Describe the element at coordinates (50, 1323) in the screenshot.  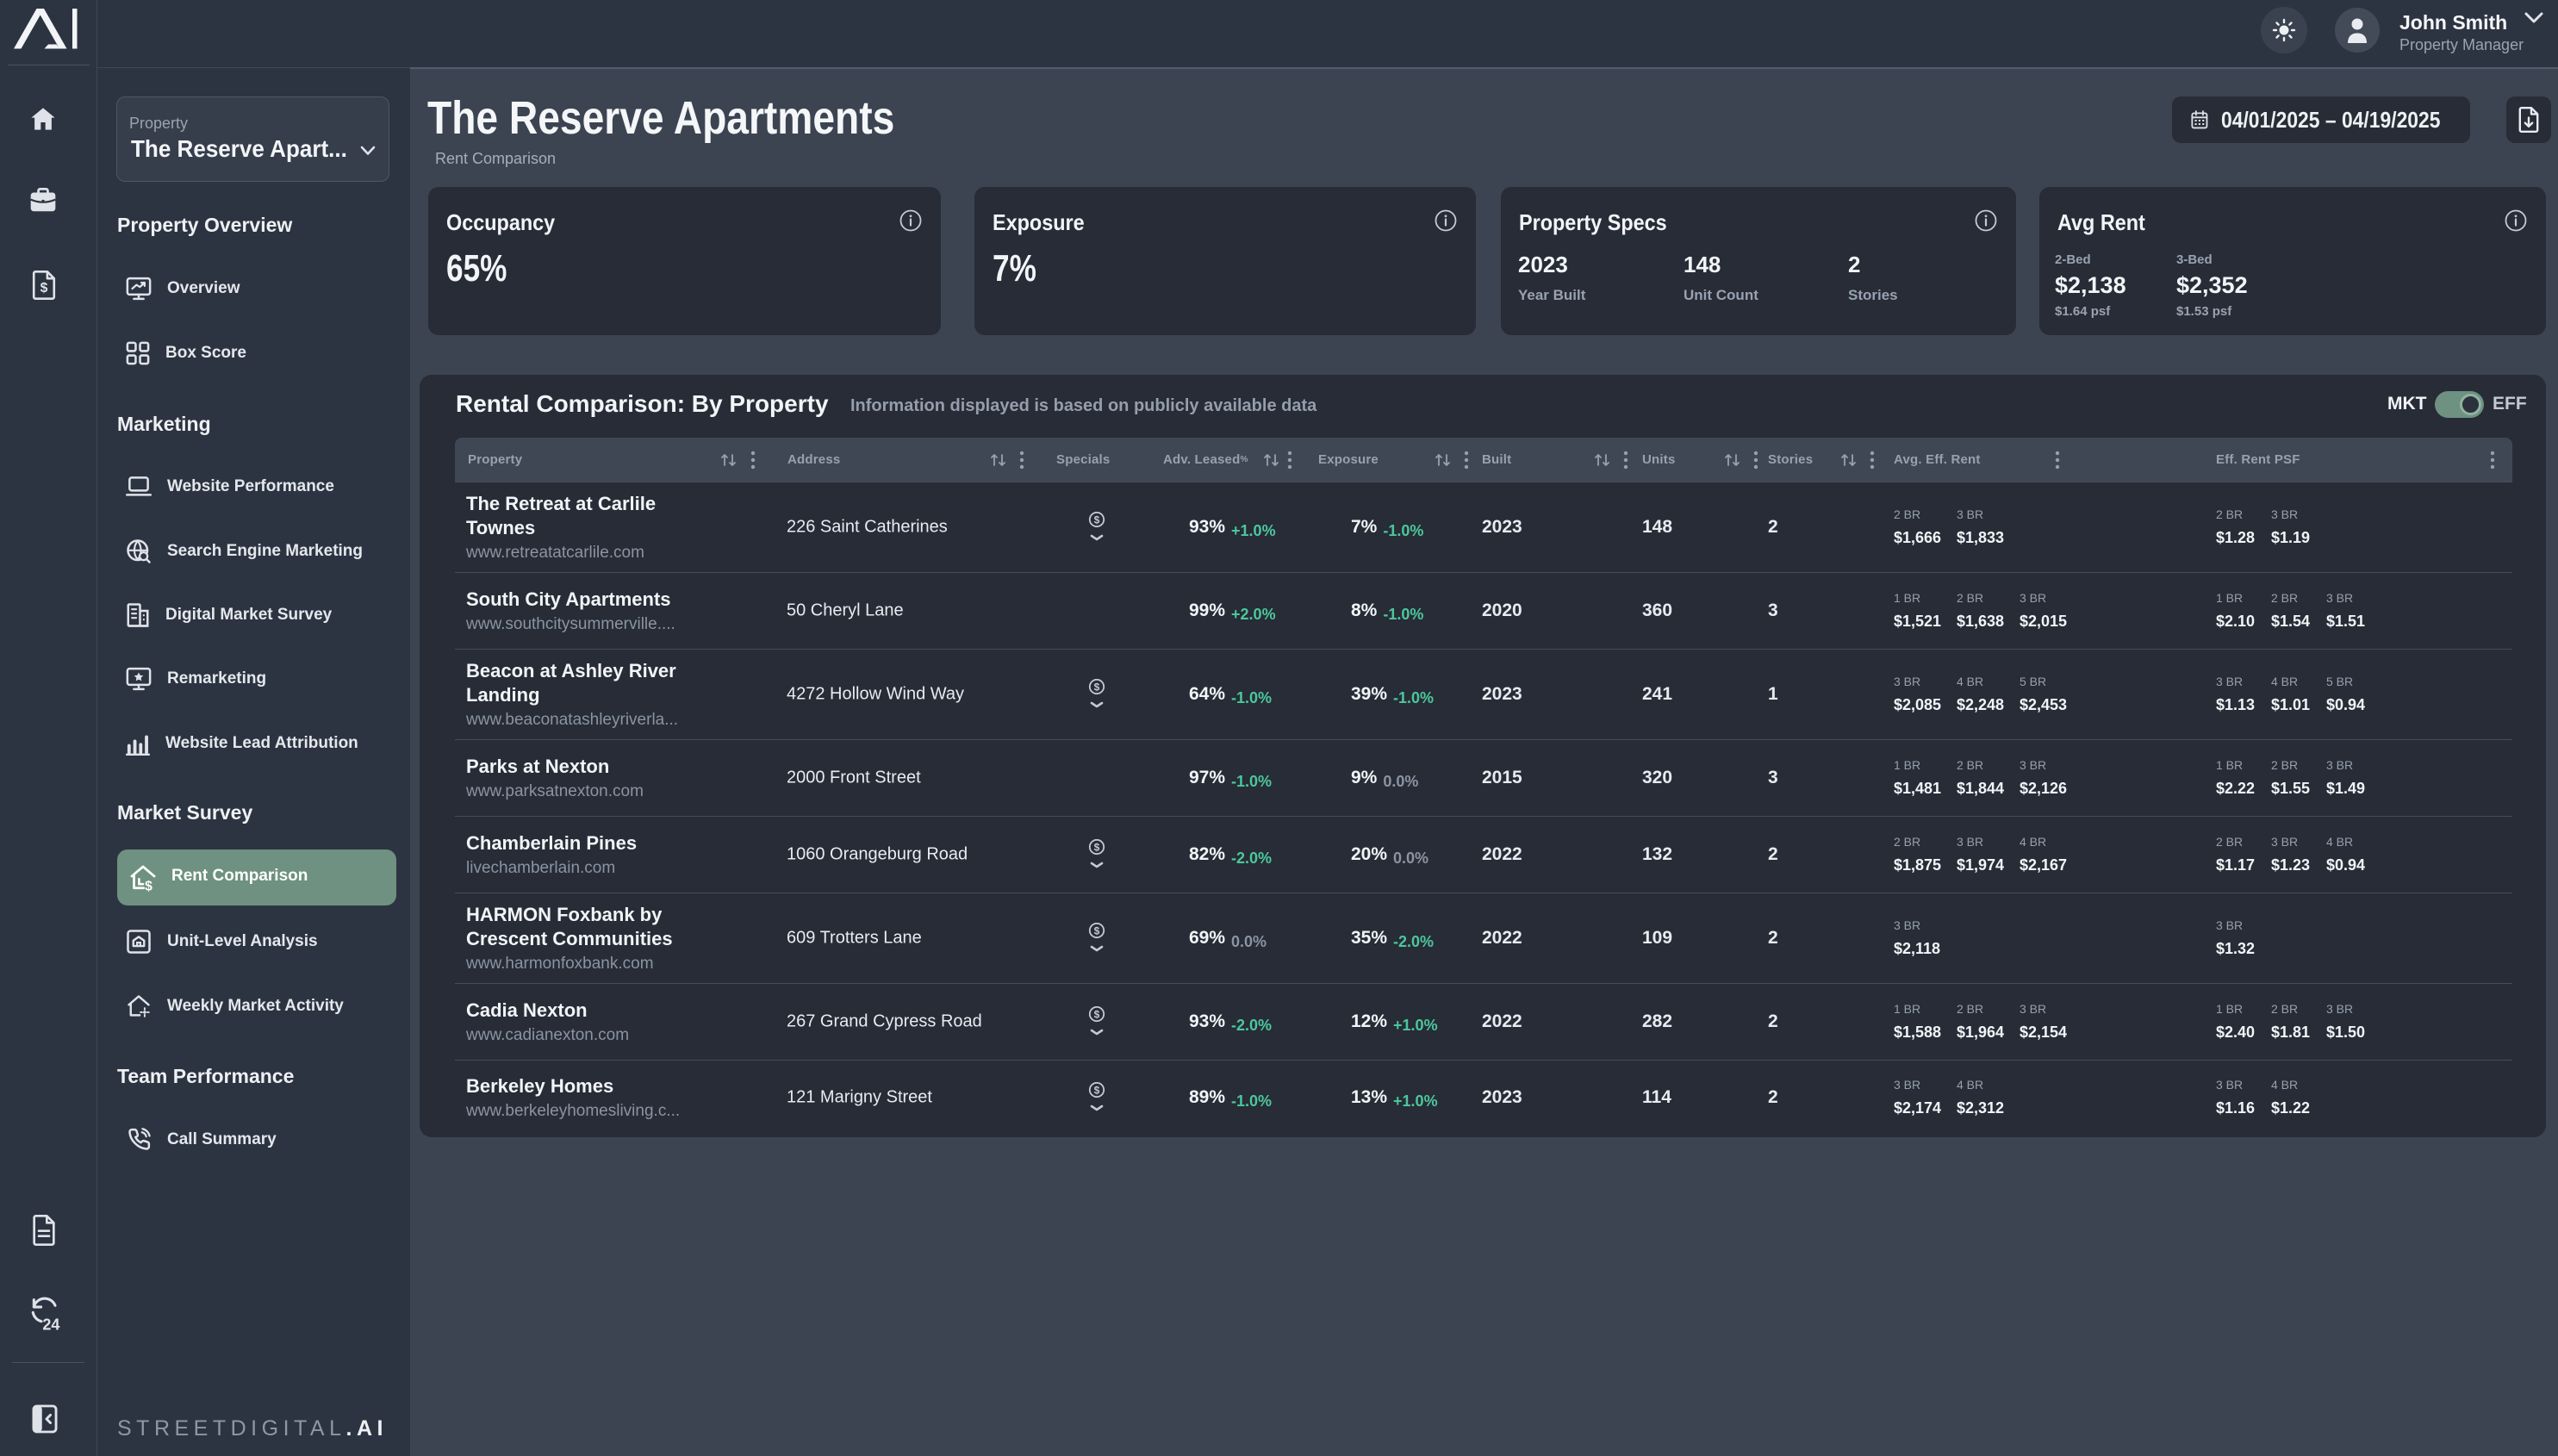
I see `svg-text: 24` at that location.